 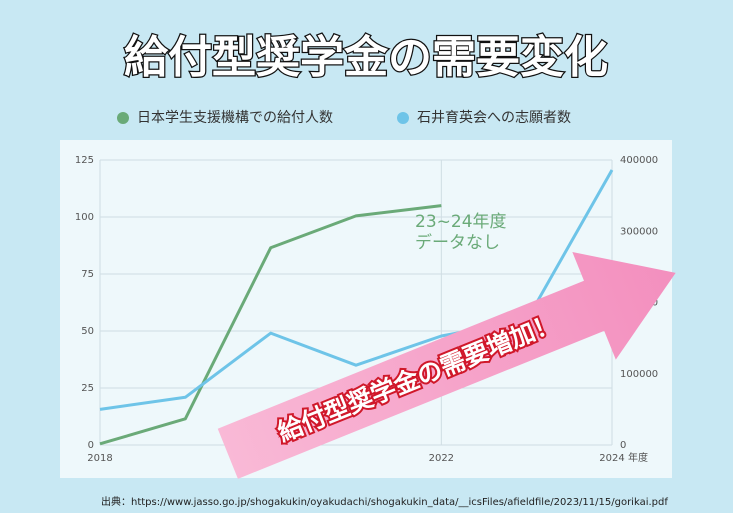 What do you see at coordinates (84, 160) in the screenshot?
I see `y-tick-label: 125` at bounding box center [84, 160].